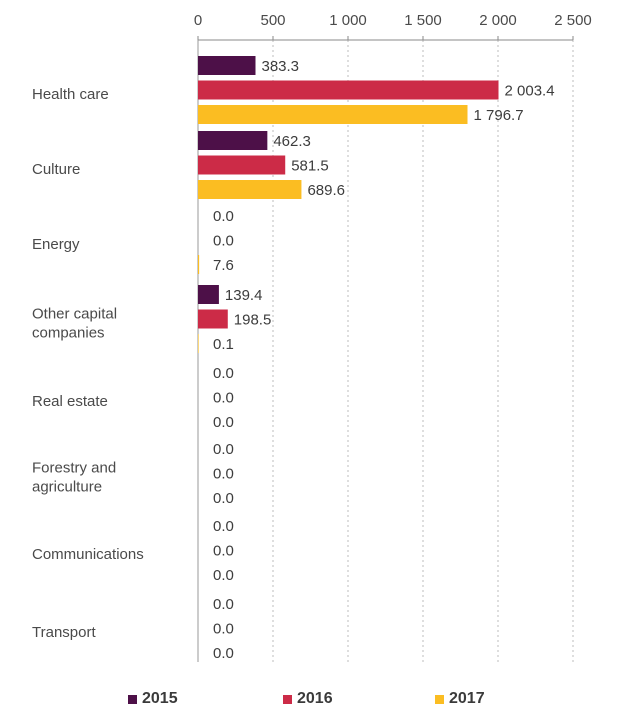 The width and height of the screenshot is (624, 711). I want to click on legend-item-2015: 2015, so click(153, 699).